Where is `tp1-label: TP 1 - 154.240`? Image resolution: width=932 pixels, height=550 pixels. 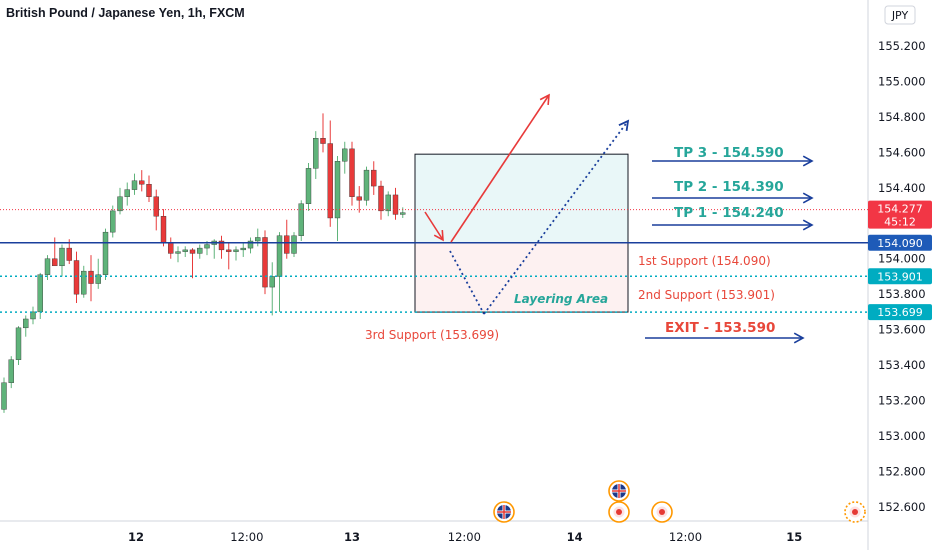
tp1-label: TP 1 - 154.240 is located at coordinates (729, 213).